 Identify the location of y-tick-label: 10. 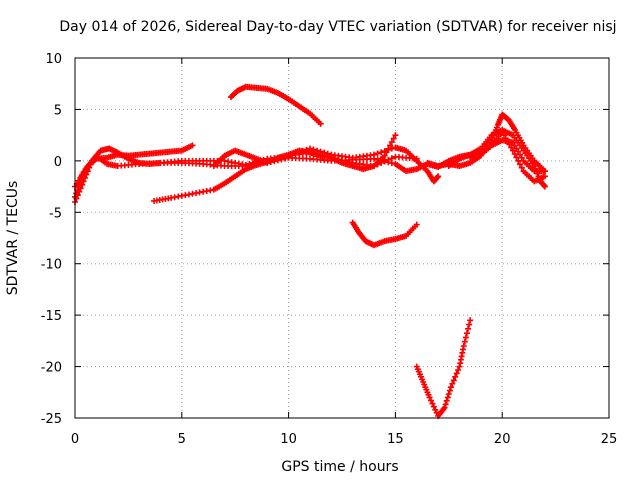
(53, 59).